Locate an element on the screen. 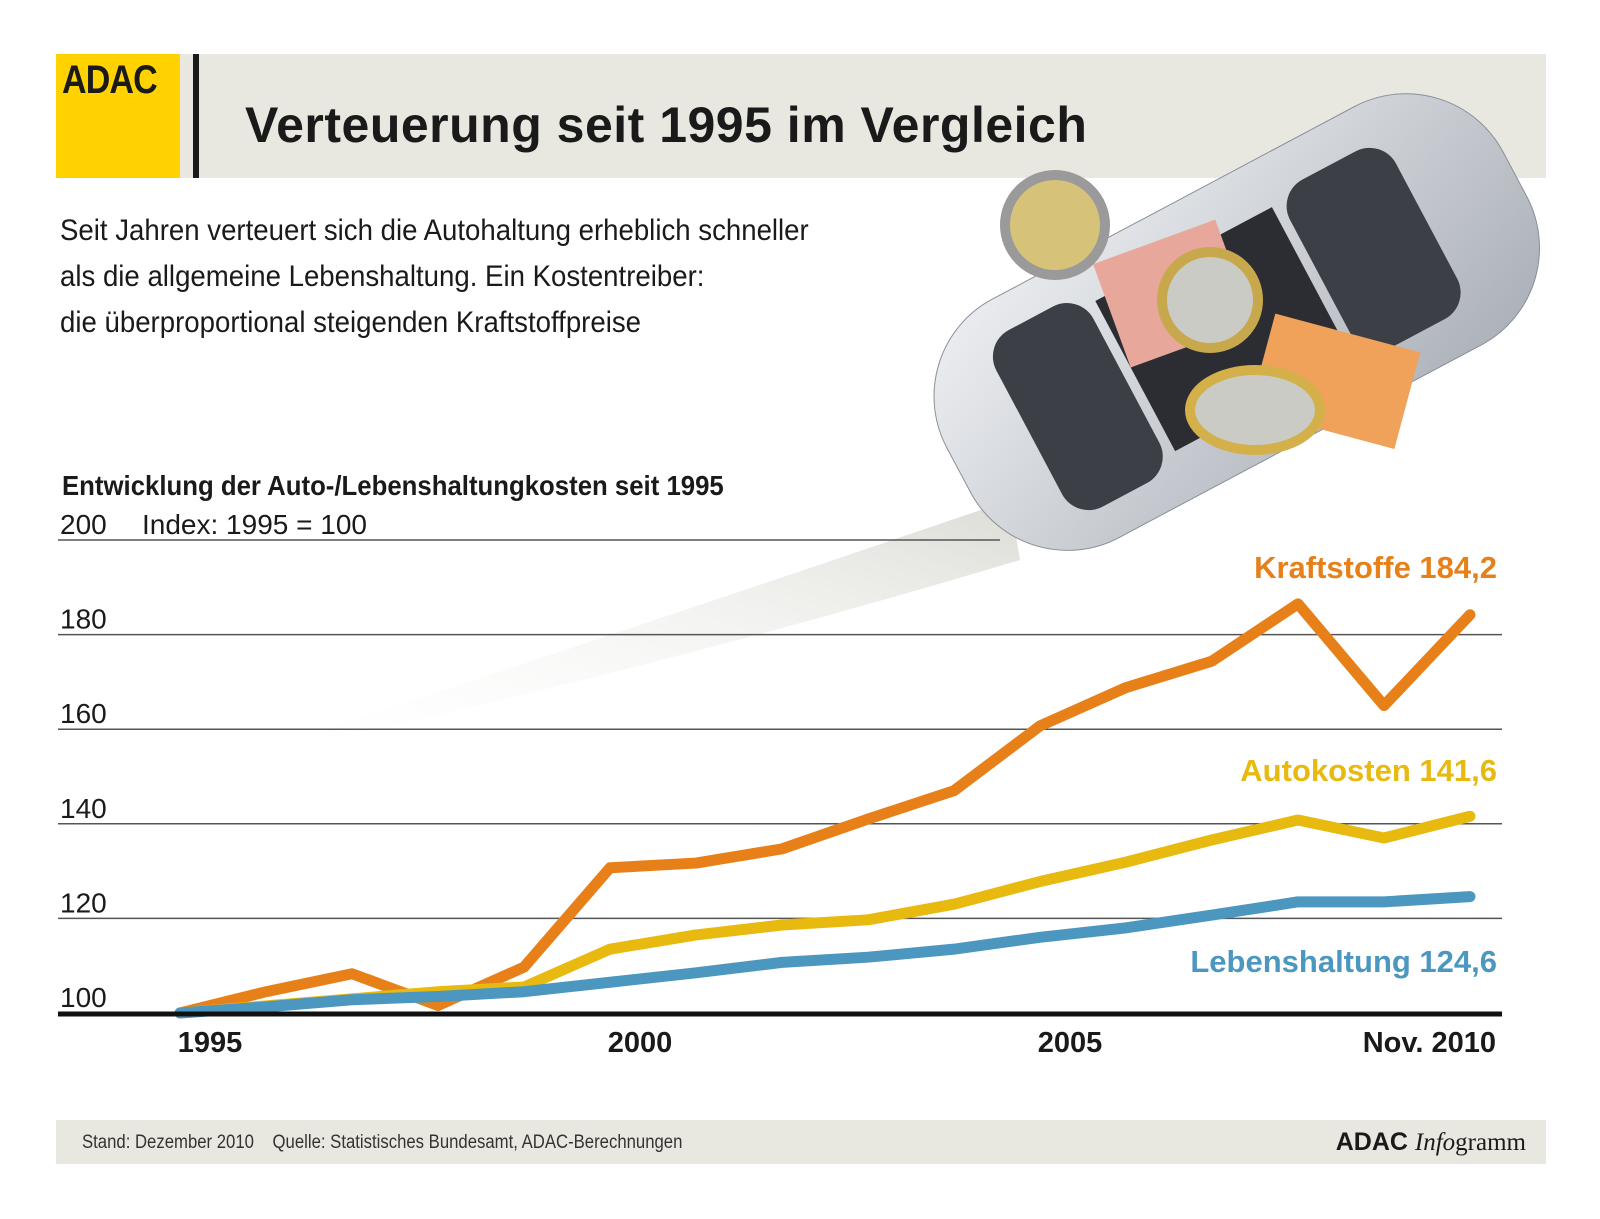 The width and height of the screenshot is (1600, 1219). x-tick-label: 2005 is located at coordinates (1070, 1043).